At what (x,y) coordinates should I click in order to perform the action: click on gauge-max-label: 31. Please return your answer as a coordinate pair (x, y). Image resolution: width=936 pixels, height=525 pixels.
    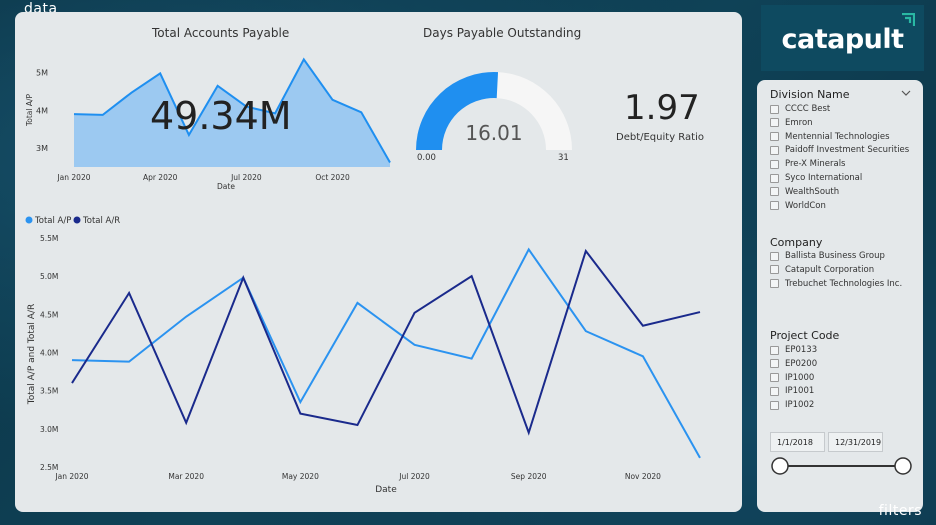
    Looking at the image, I should click on (563, 158).